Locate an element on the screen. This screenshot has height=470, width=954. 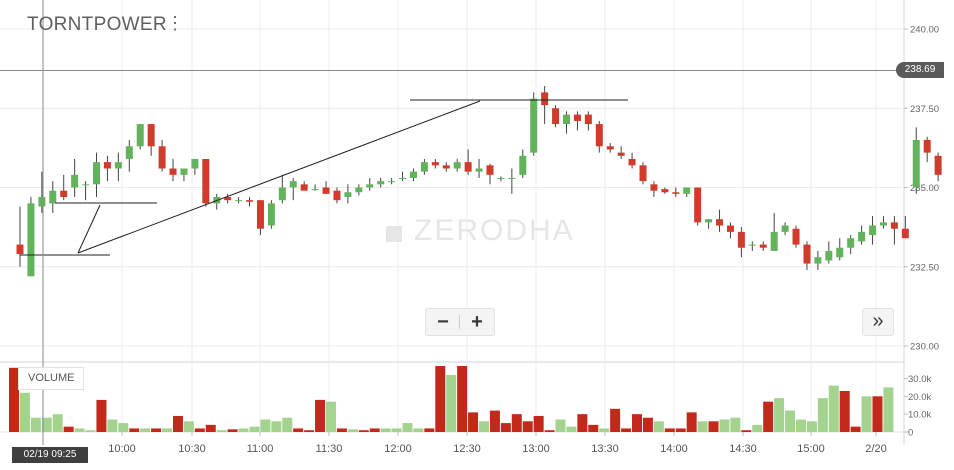
crosshair-date-label: 02/19 09:25 is located at coordinates (50, 455).